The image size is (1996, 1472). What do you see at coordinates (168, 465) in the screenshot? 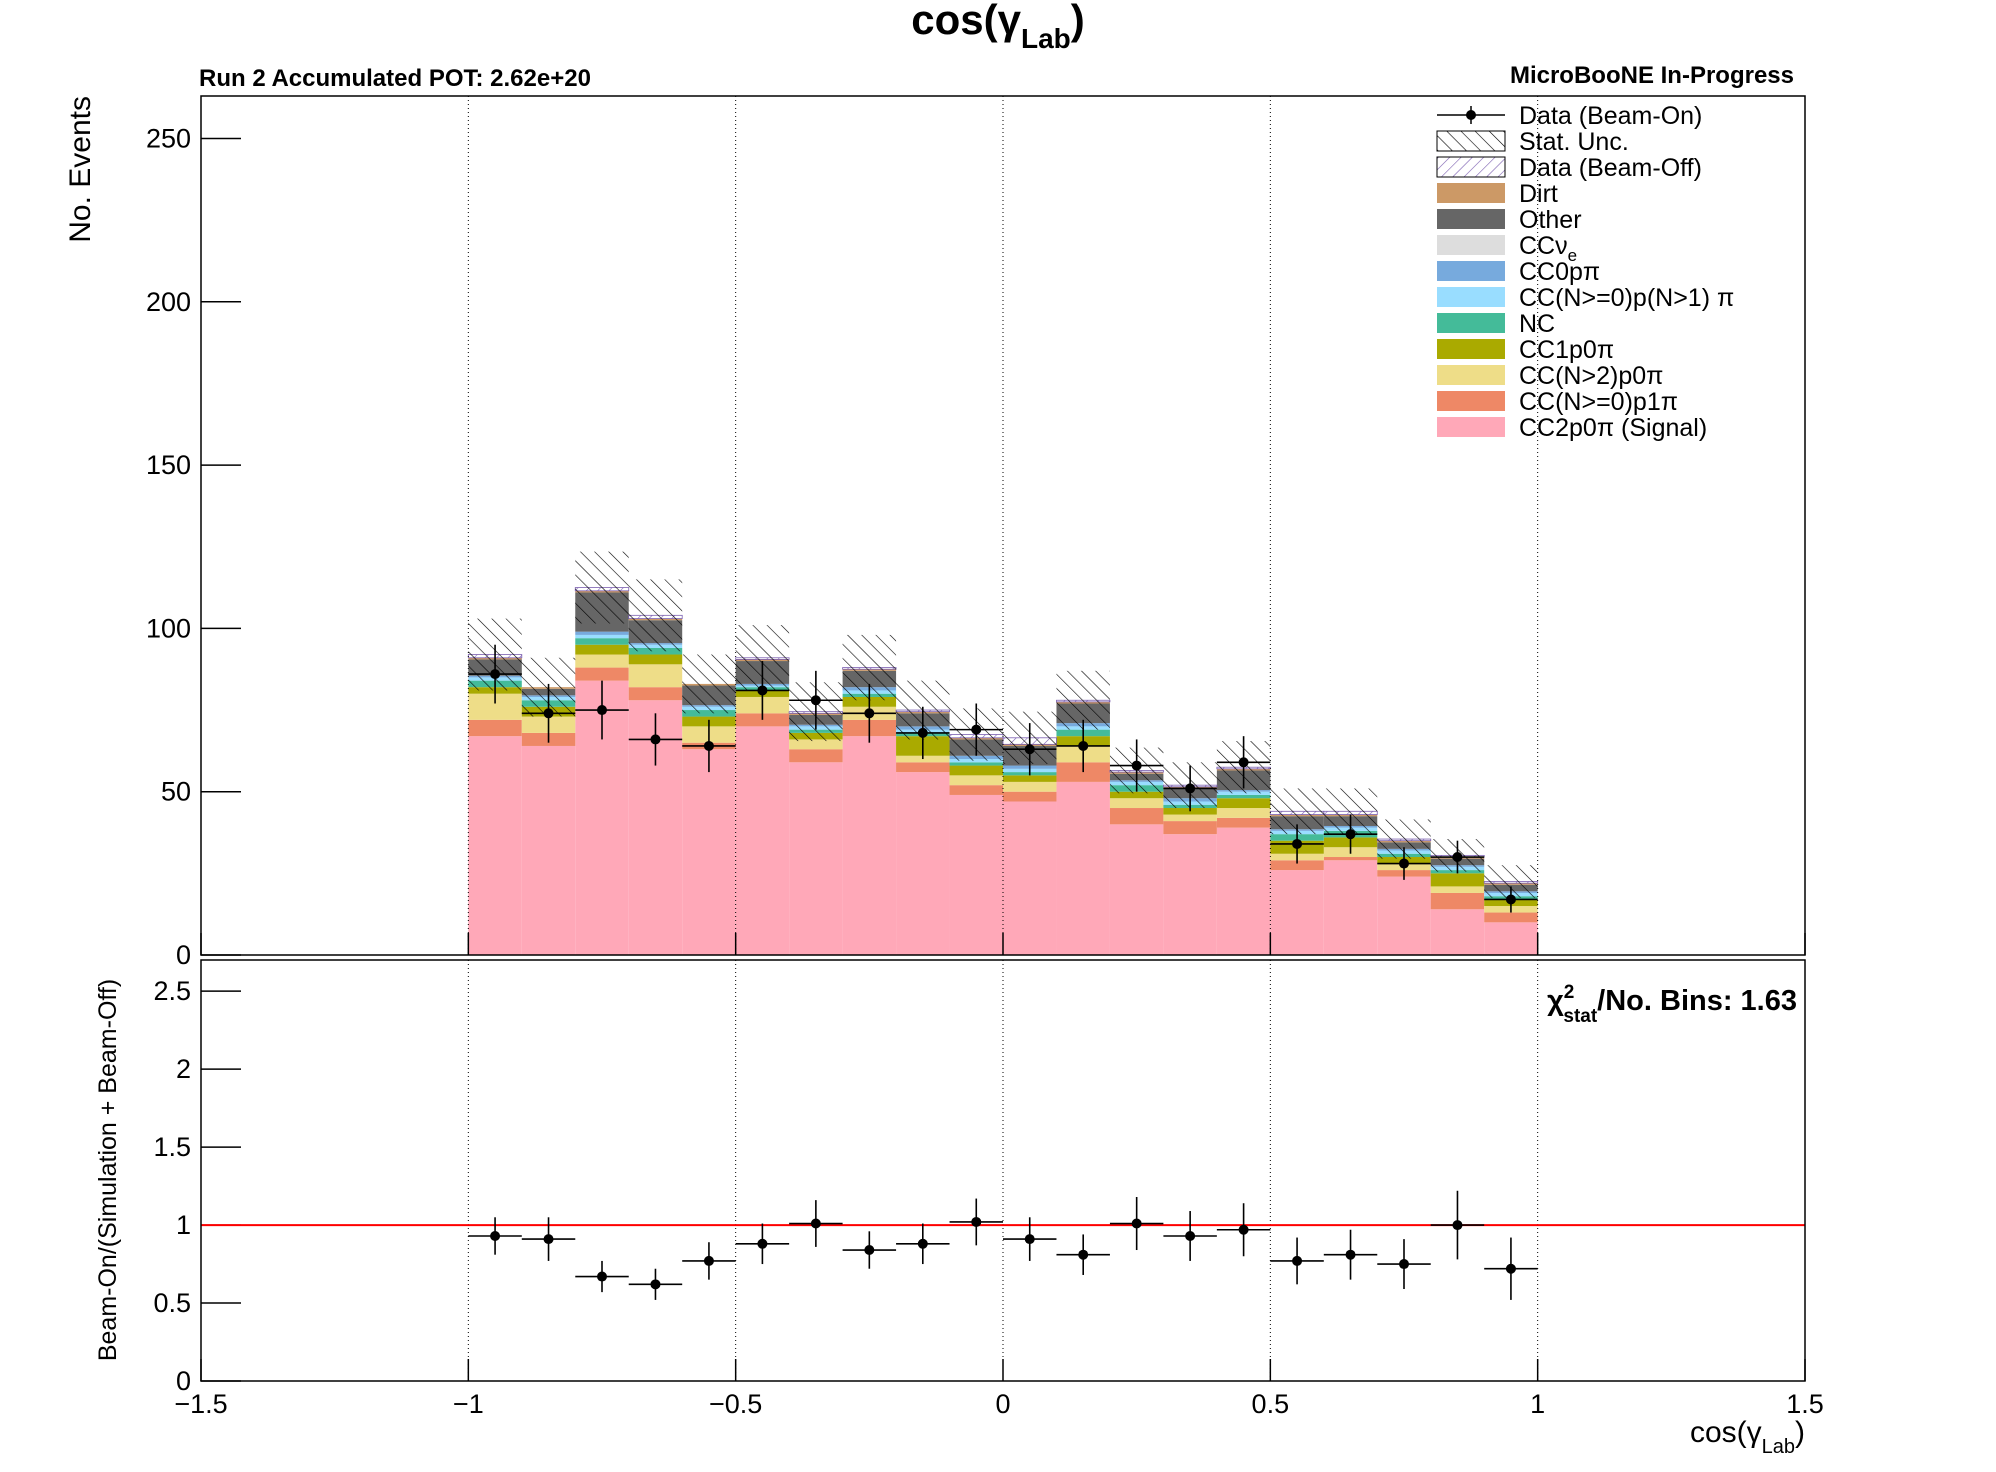
I see `y-tick-label: 150` at bounding box center [168, 465].